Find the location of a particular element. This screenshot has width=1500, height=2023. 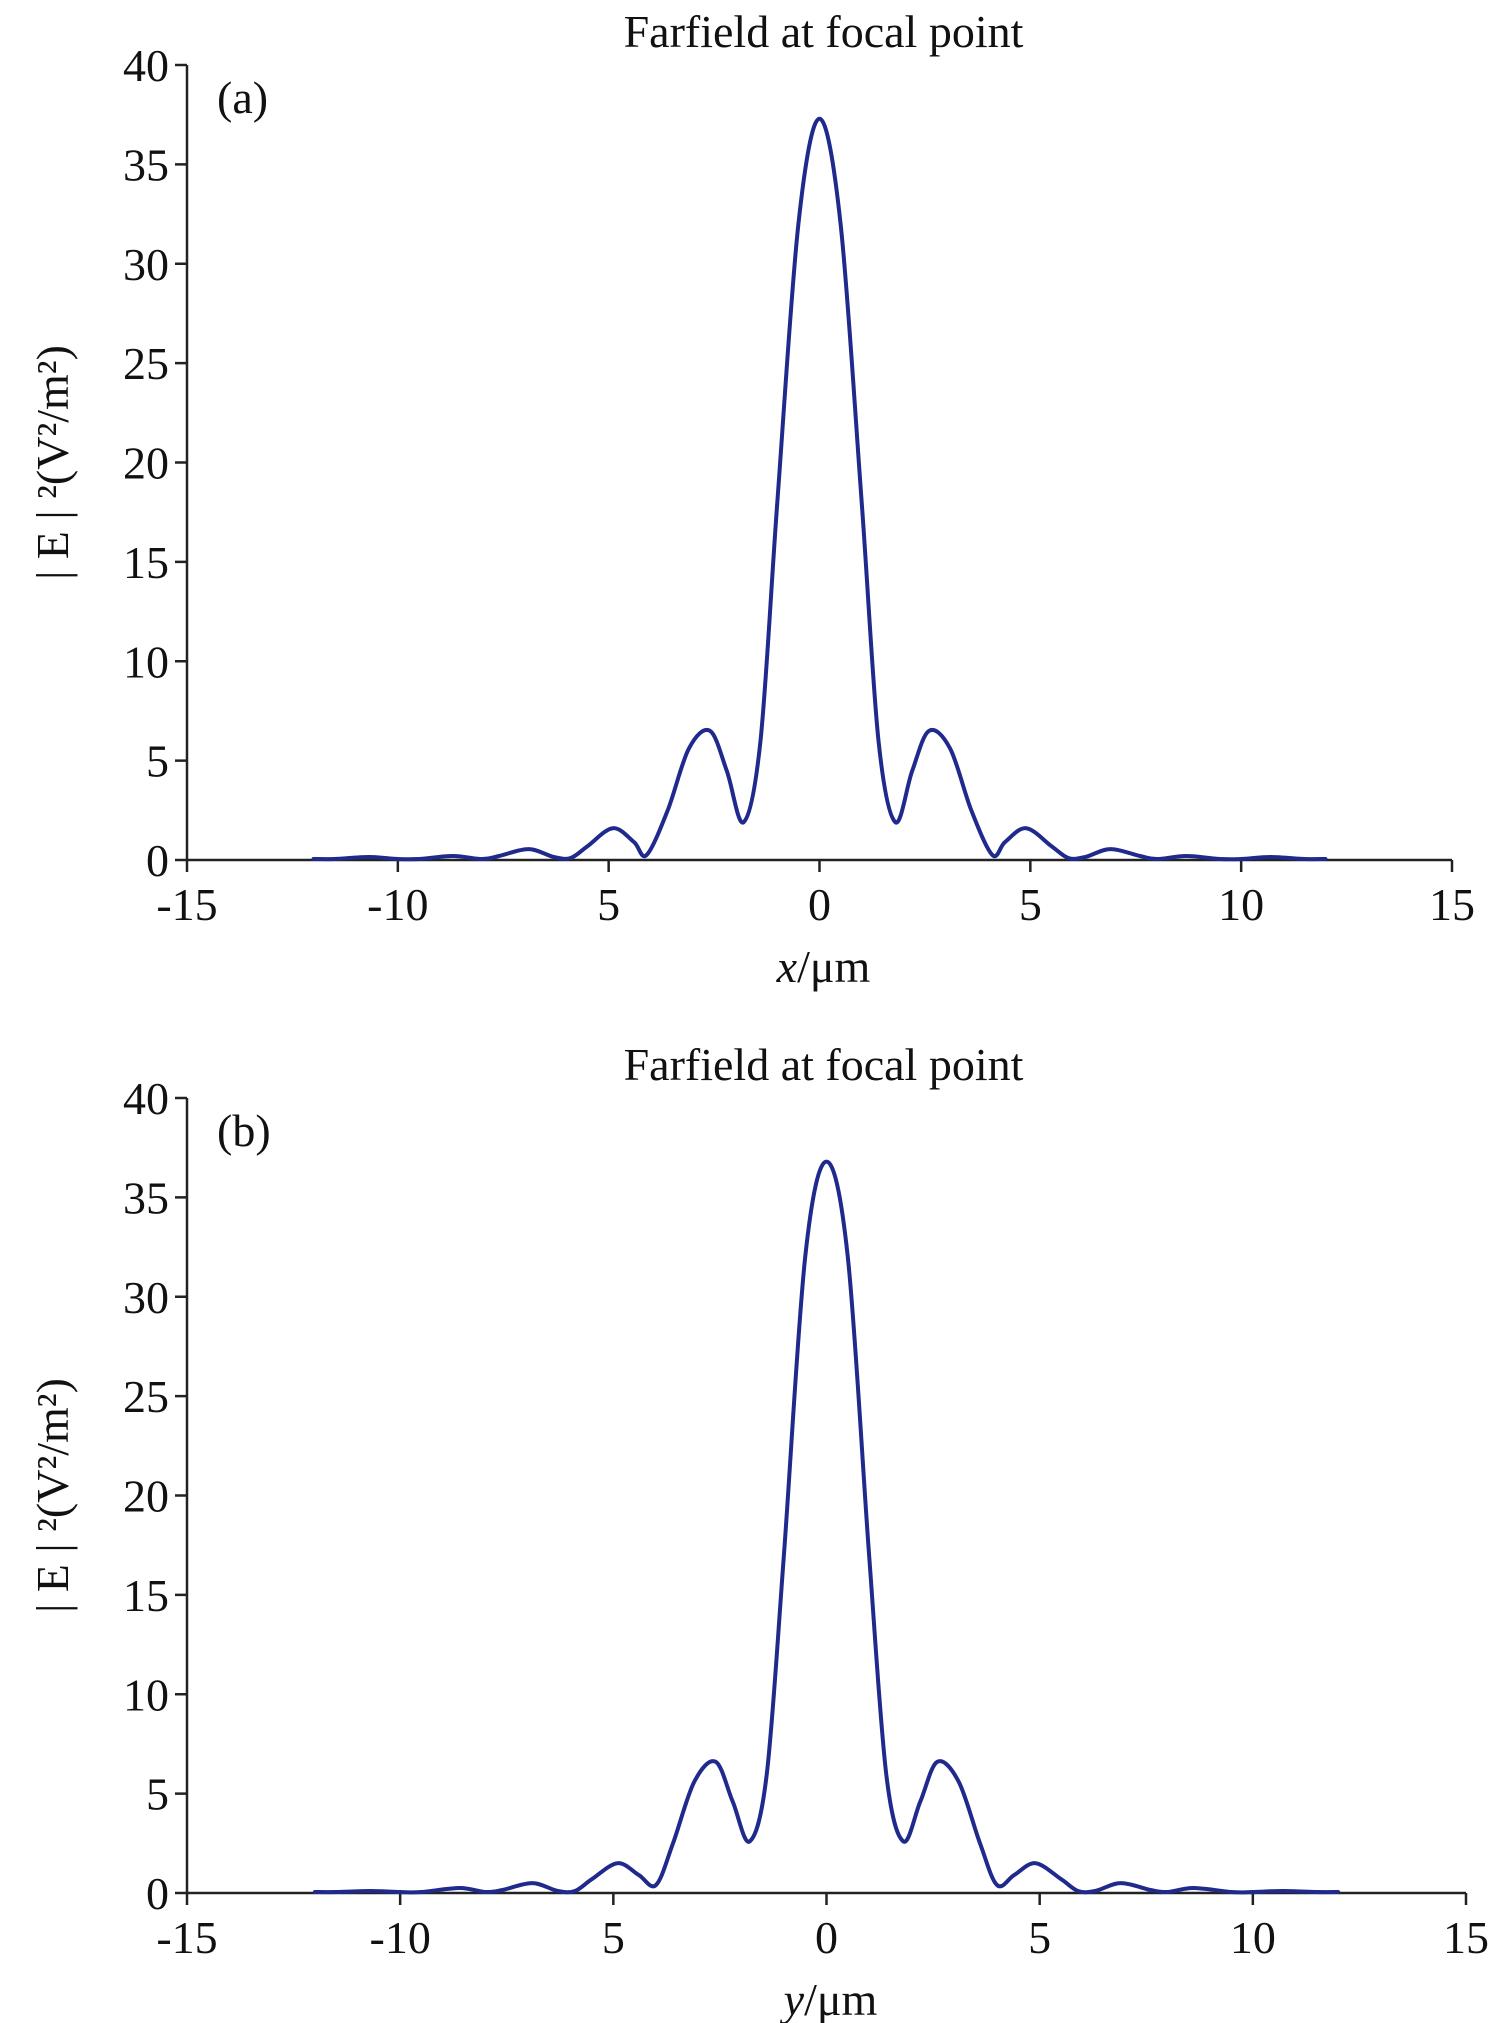

x-axis-variable: x is located at coordinates (787, 966).